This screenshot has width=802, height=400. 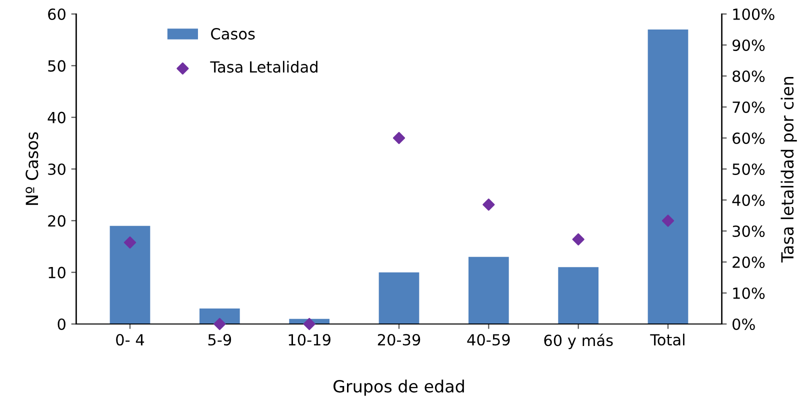 What do you see at coordinates (264, 66) in the screenshot?
I see `legend-label: Tasa Letalidad` at bounding box center [264, 66].